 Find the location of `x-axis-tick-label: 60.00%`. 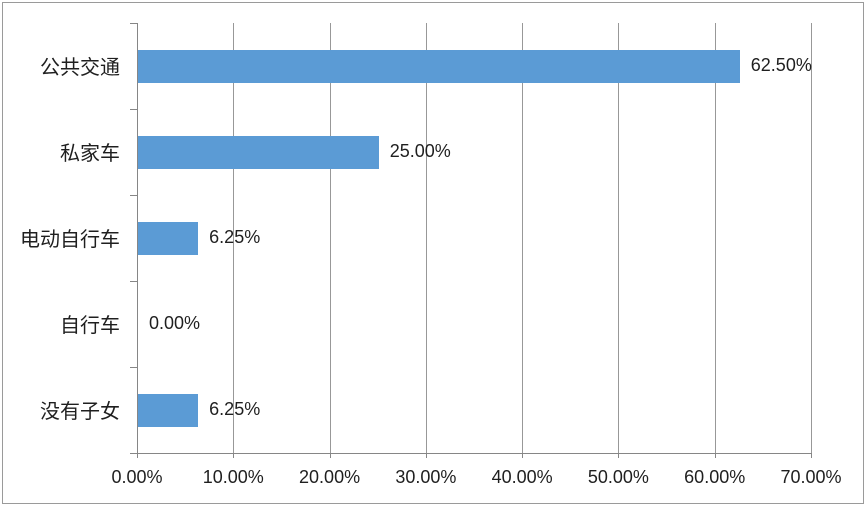

x-axis-tick-label: 60.00% is located at coordinates (715, 477).